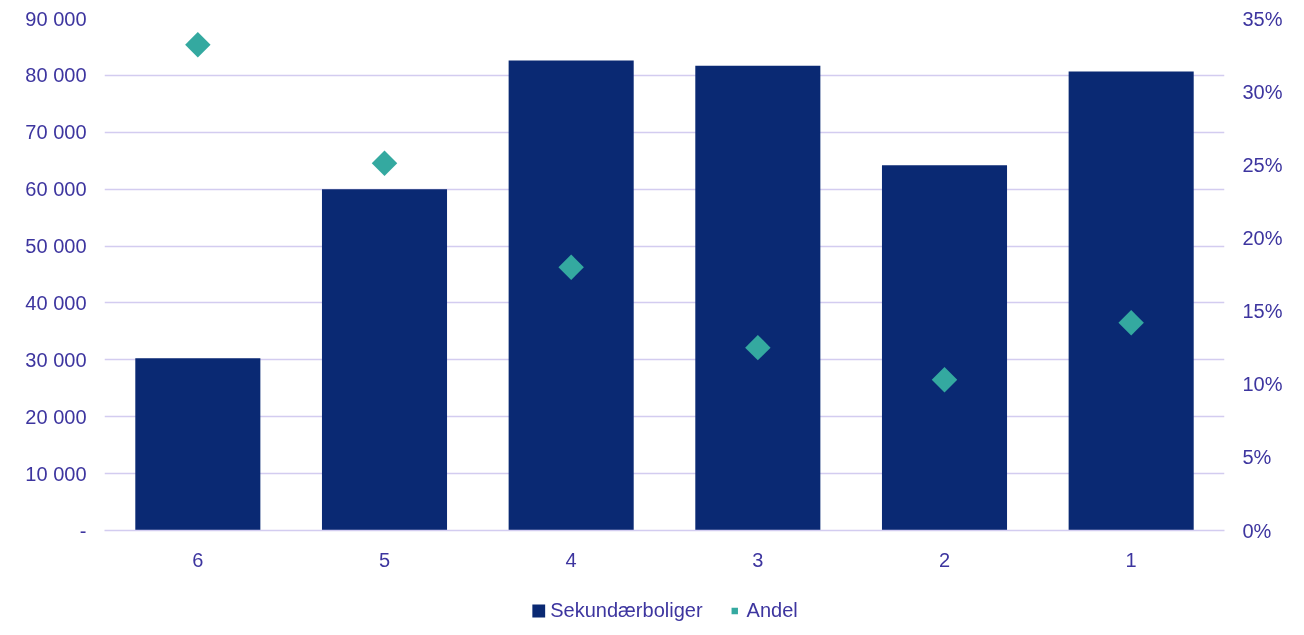 The height and width of the screenshot is (635, 1304). Describe the element at coordinates (1262, 311) in the screenshot. I see `y2-tick-label: 15%` at that location.